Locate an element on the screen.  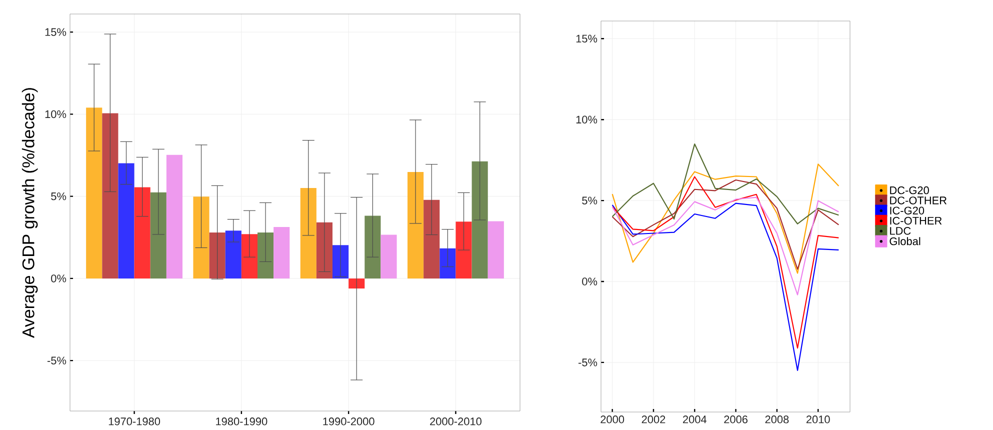
x-tick-label: 1970-1980 is located at coordinates (134, 422).